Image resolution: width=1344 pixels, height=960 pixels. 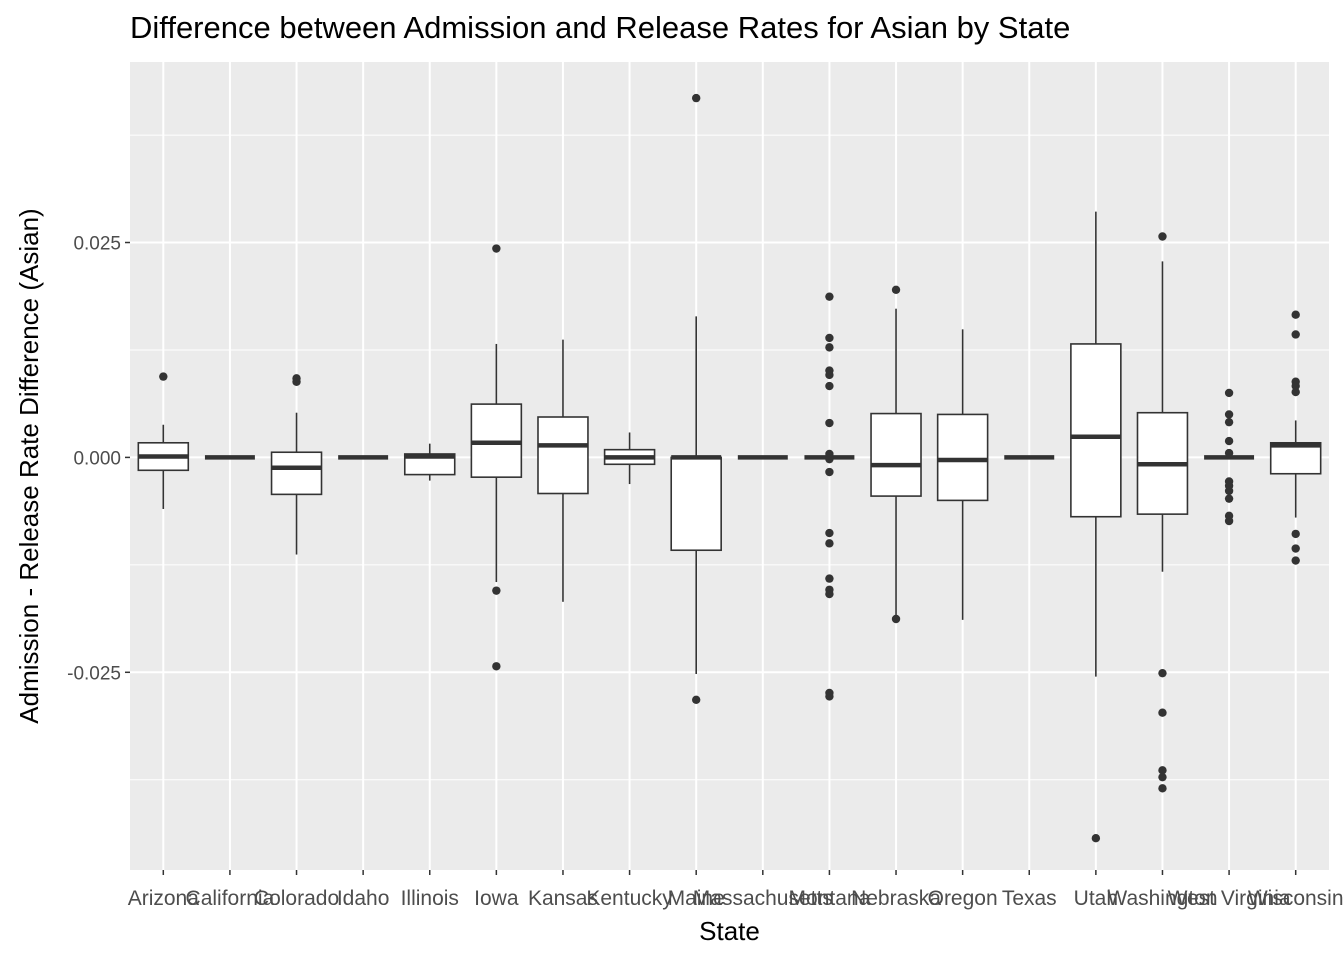 What do you see at coordinates (230, 898) in the screenshot?
I see `x-tick-label: California` at bounding box center [230, 898].